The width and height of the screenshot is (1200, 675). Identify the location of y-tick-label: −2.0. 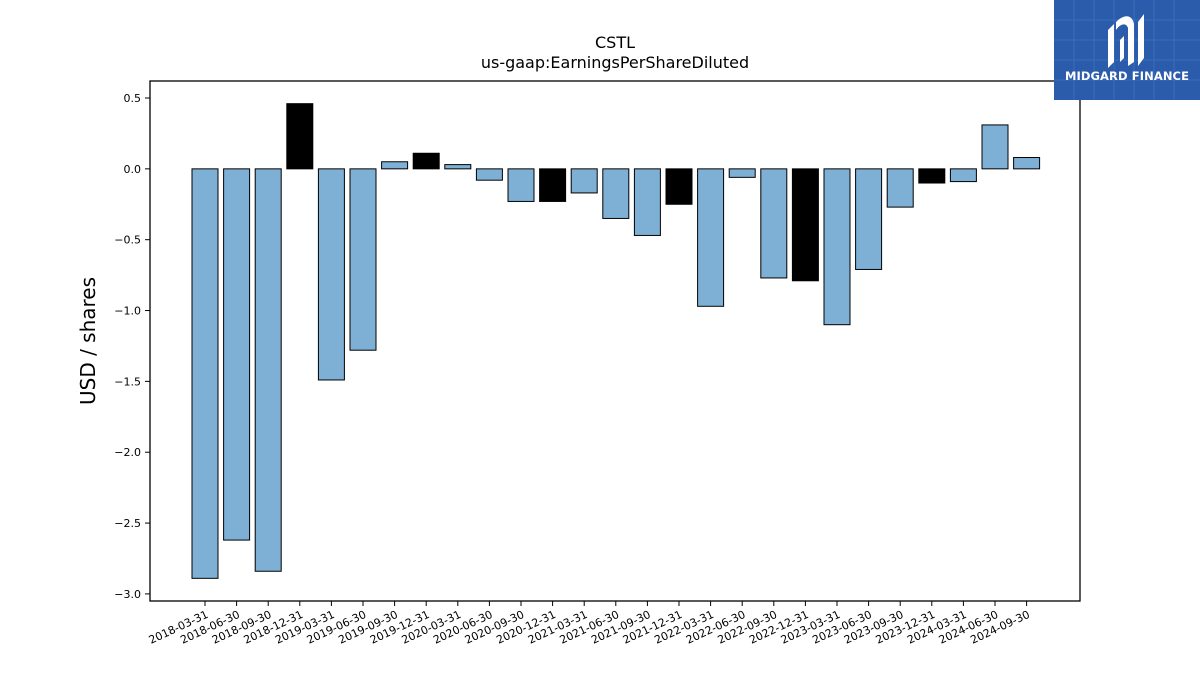
(127, 452).